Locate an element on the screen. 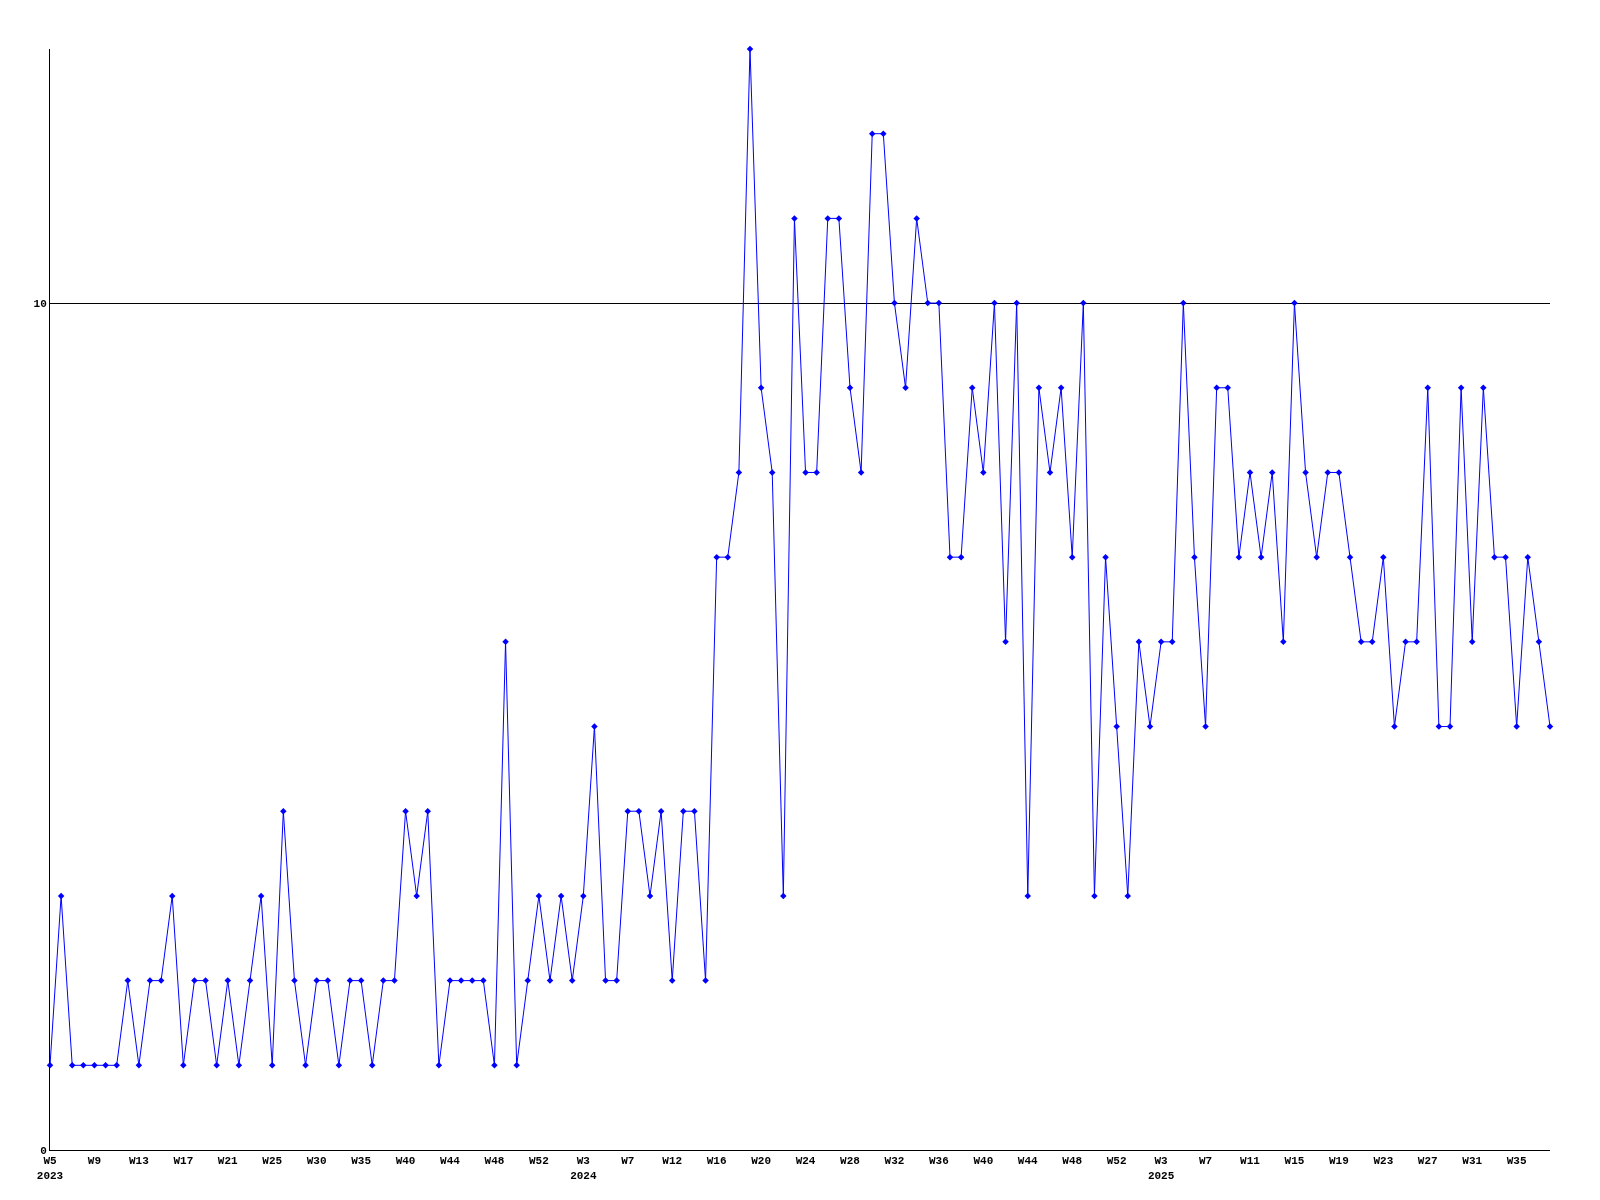 The height and width of the screenshot is (1200, 1600). x-tick-label: W24 is located at coordinates (805, 1161).